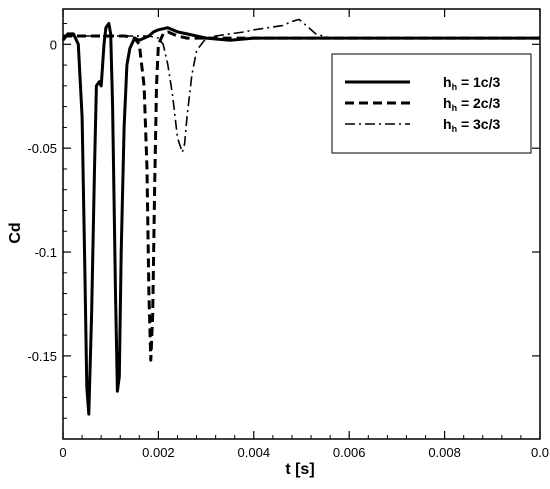 The width and height of the screenshot is (550, 489). I want to click on y-tick-label: -0.05, so click(42, 148).